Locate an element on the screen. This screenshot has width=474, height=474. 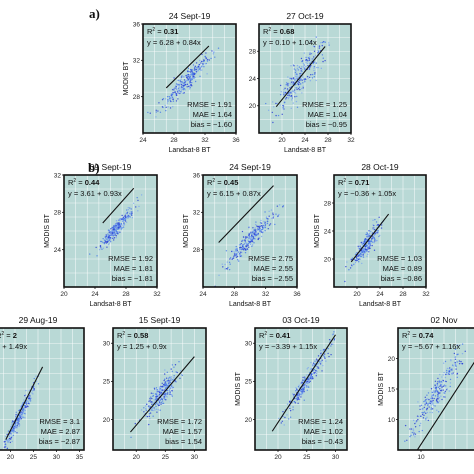
y-tick-label: 10 is located at coordinates (392, 420).